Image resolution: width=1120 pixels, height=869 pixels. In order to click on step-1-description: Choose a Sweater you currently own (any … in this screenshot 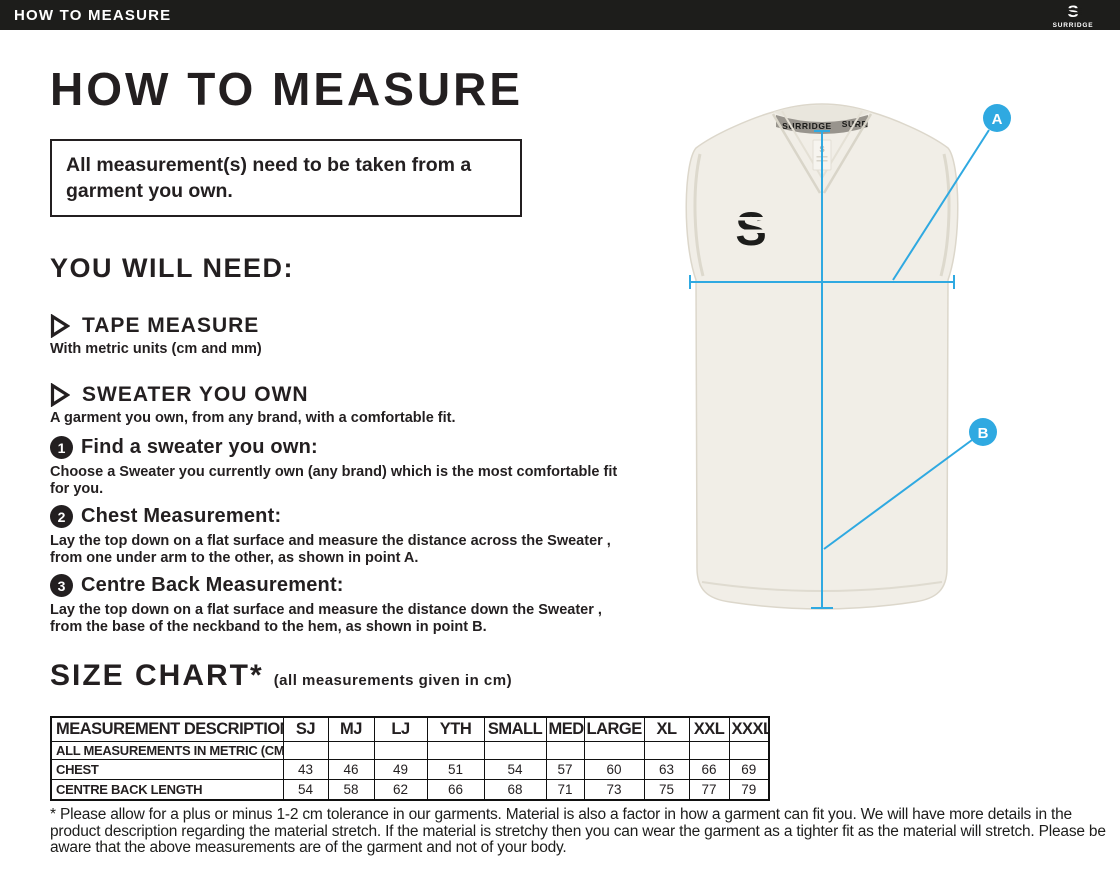, I will do `click(334, 480)`.